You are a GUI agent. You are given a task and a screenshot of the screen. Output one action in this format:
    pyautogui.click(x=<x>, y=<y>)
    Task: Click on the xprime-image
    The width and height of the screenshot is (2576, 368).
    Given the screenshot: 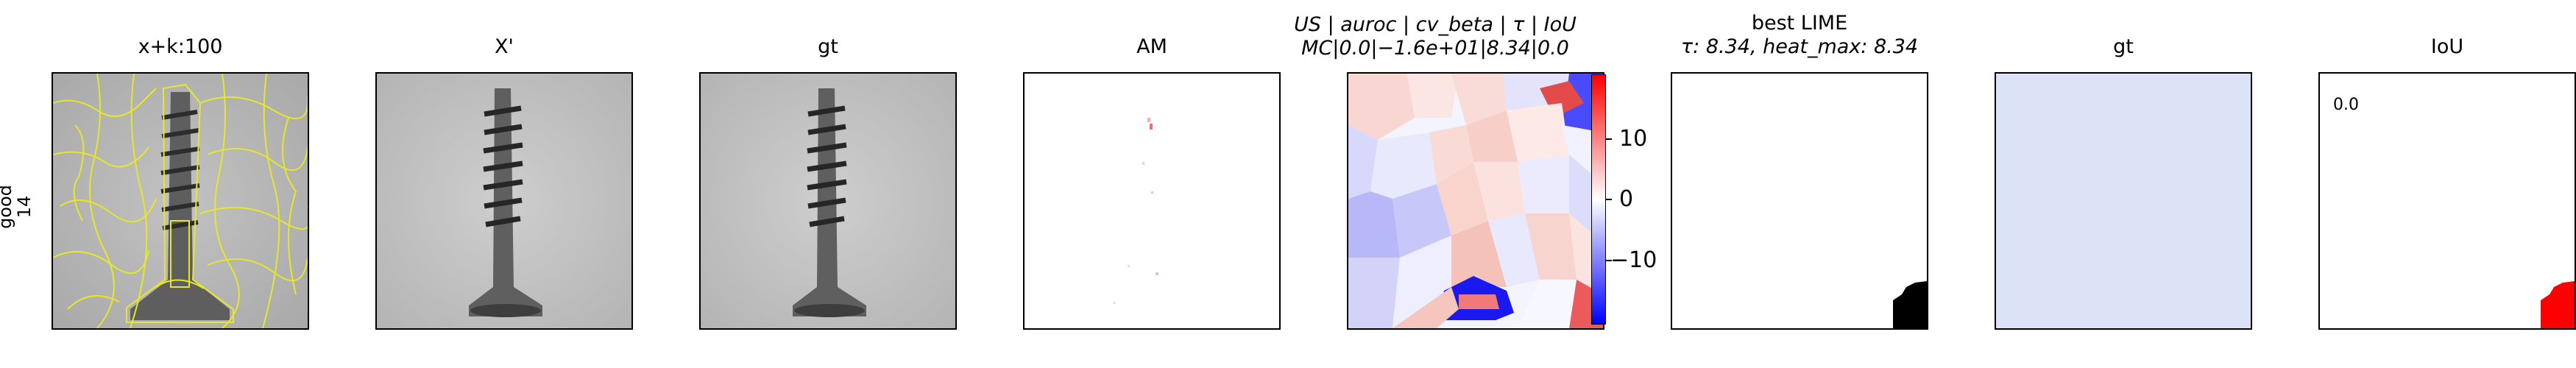 What is the action you would take?
    pyautogui.click(x=504, y=201)
    